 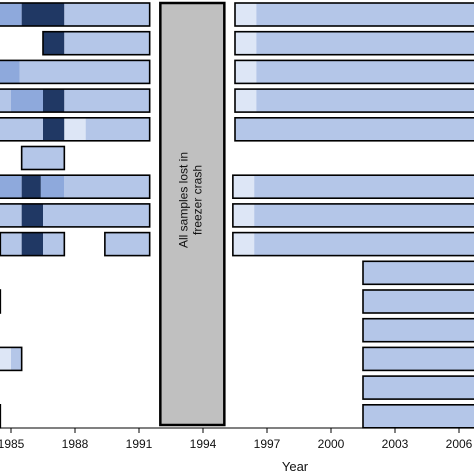 What do you see at coordinates (139, 444) in the screenshot?
I see `x-tick-label: 1991` at bounding box center [139, 444].